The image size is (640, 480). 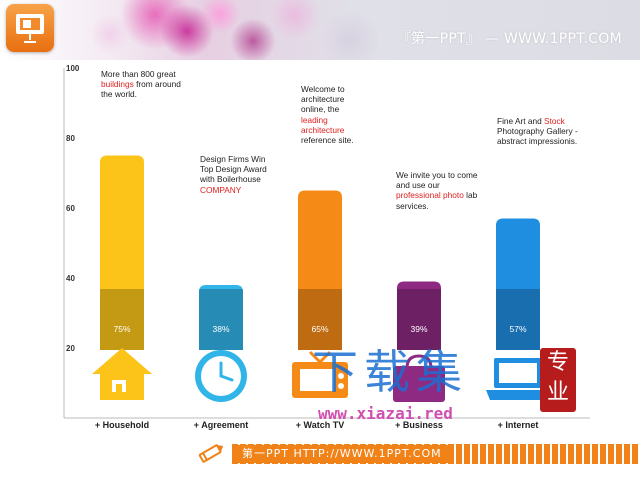 I want to click on category-label: + Household, so click(x=122, y=425).